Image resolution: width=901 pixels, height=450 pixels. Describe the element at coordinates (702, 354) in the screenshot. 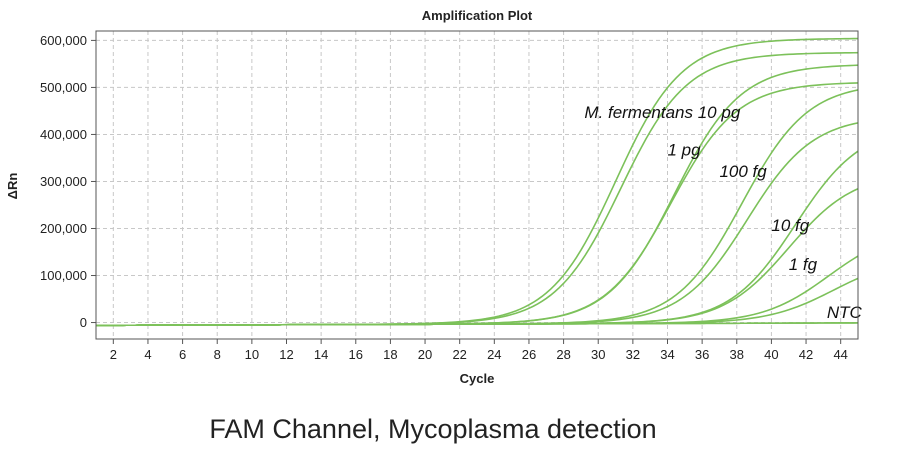

I see `x-tick-label: 36` at that location.